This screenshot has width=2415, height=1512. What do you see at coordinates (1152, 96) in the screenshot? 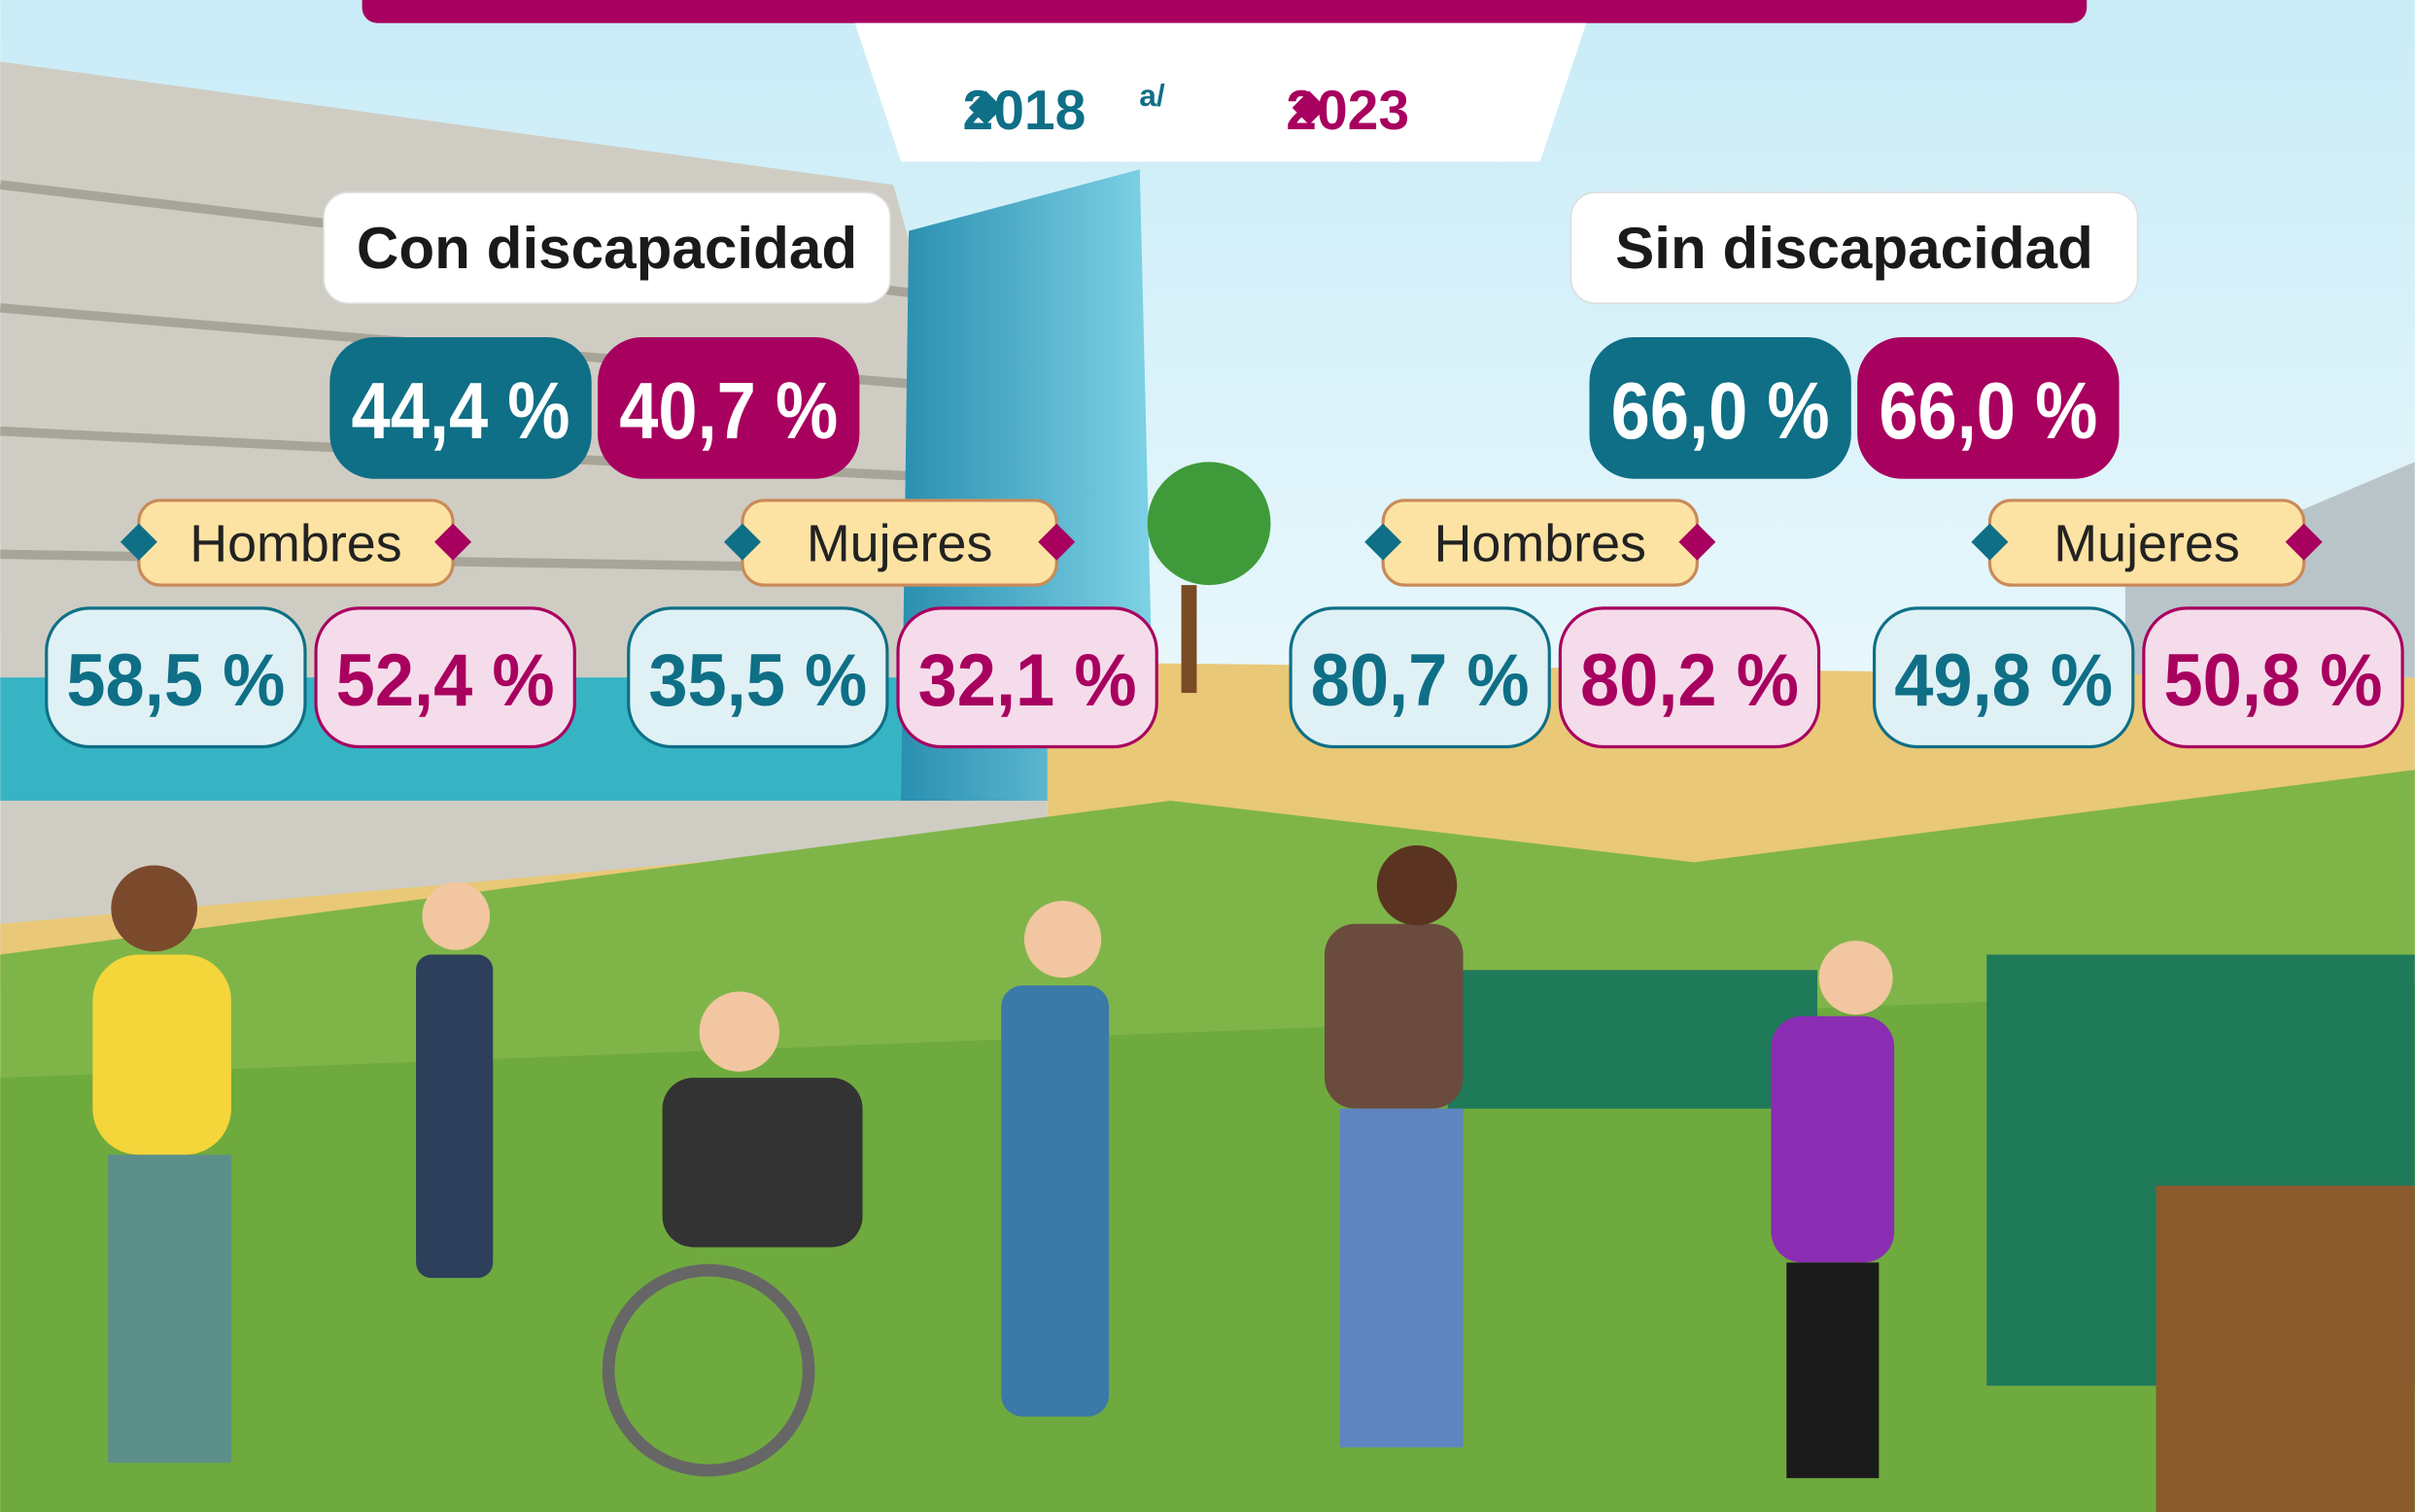
I see `legend-note: a/` at bounding box center [1152, 96].